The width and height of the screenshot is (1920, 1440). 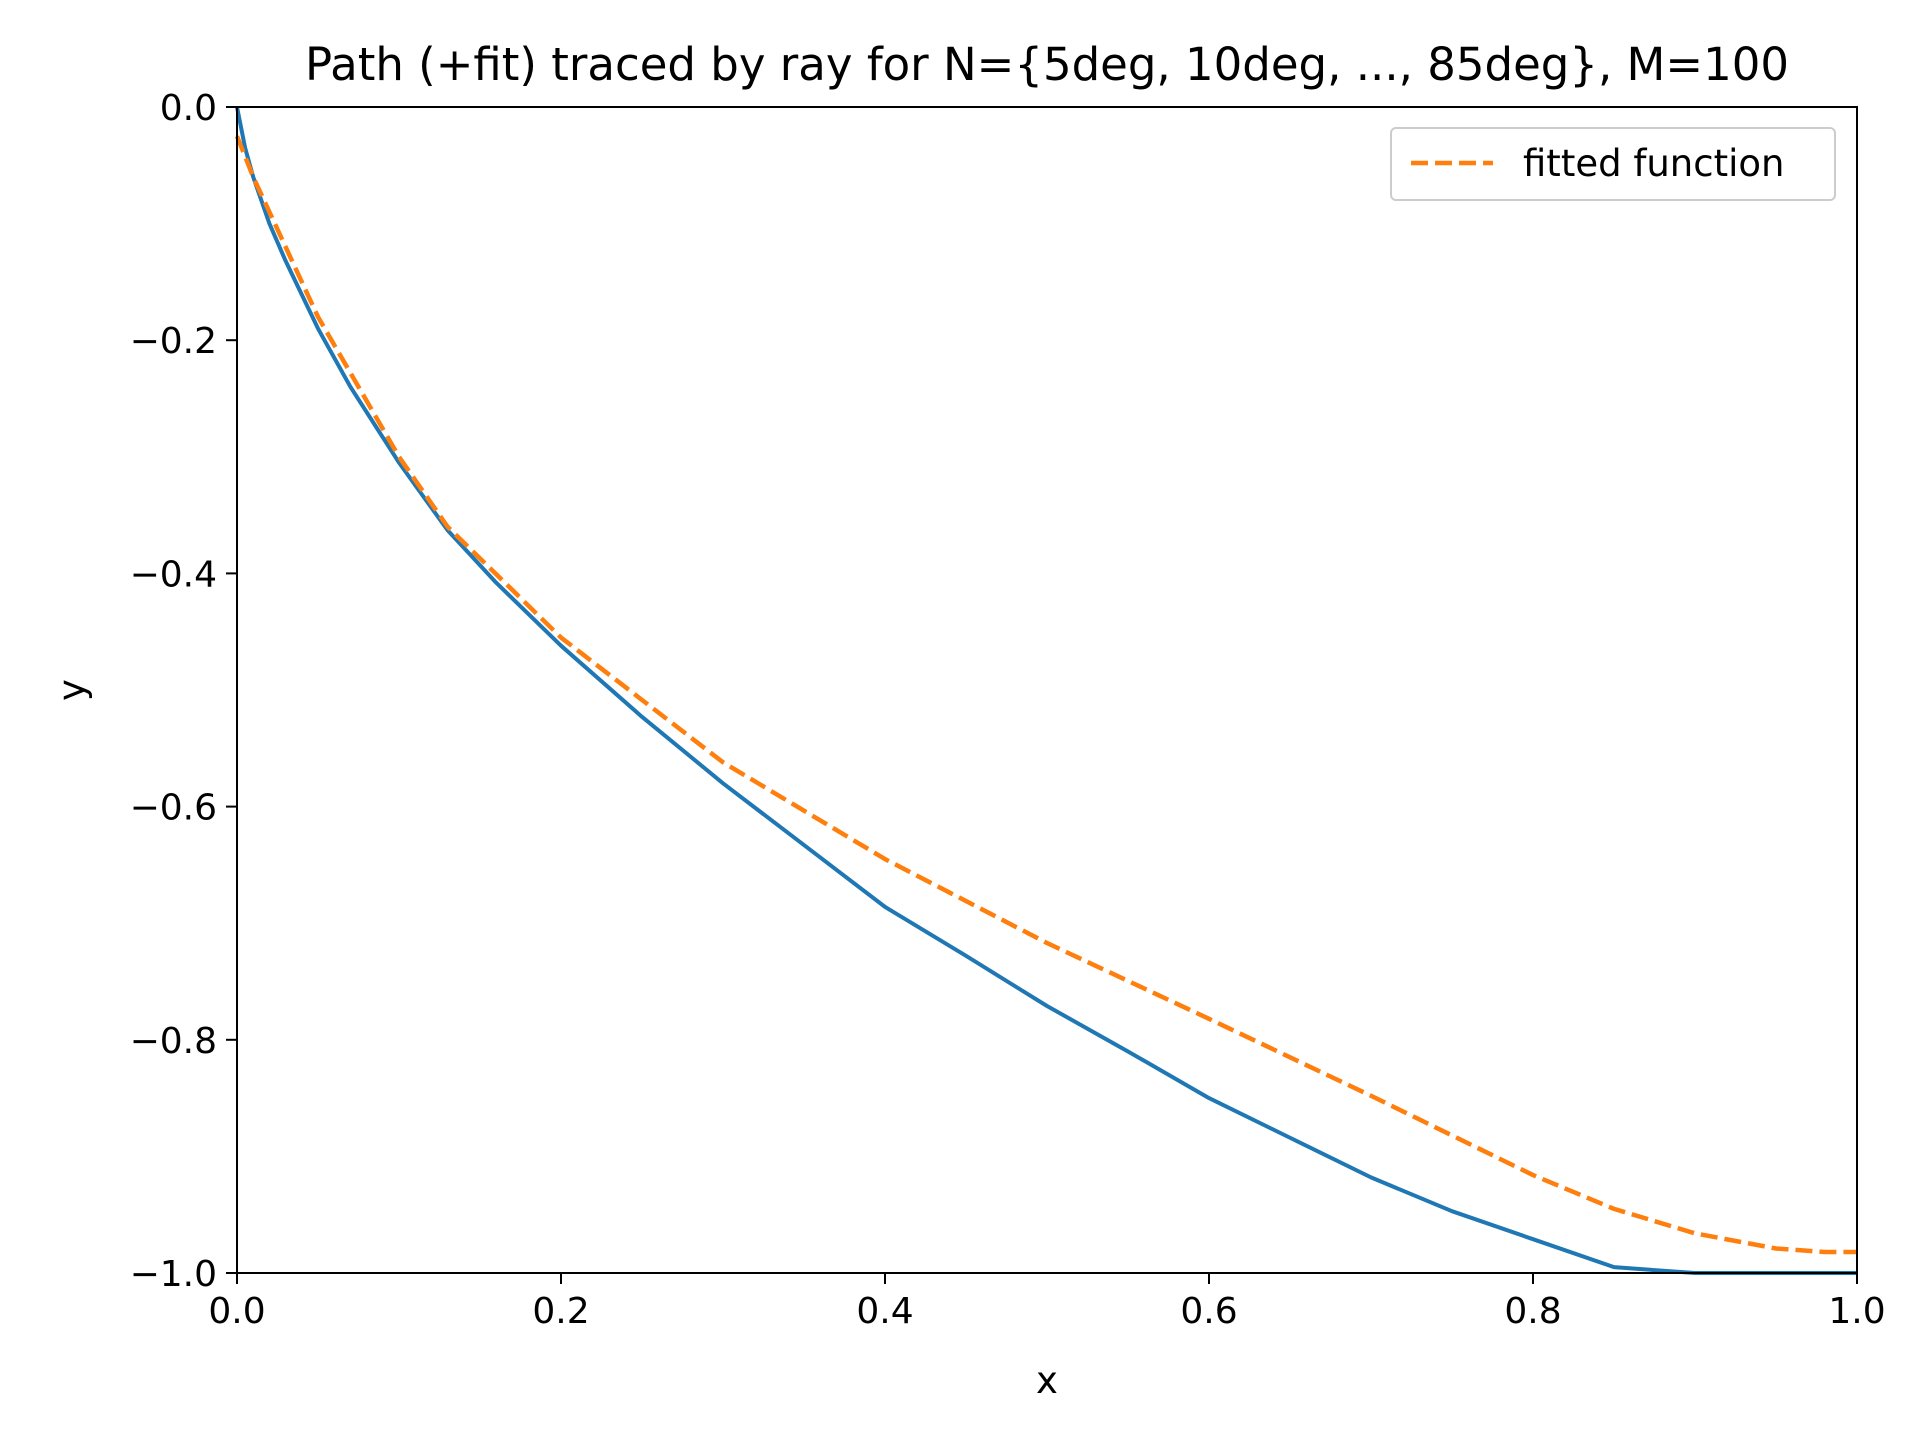 What do you see at coordinates (173, 1041) in the screenshot?
I see `y-tick-label: −0.8` at bounding box center [173, 1041].